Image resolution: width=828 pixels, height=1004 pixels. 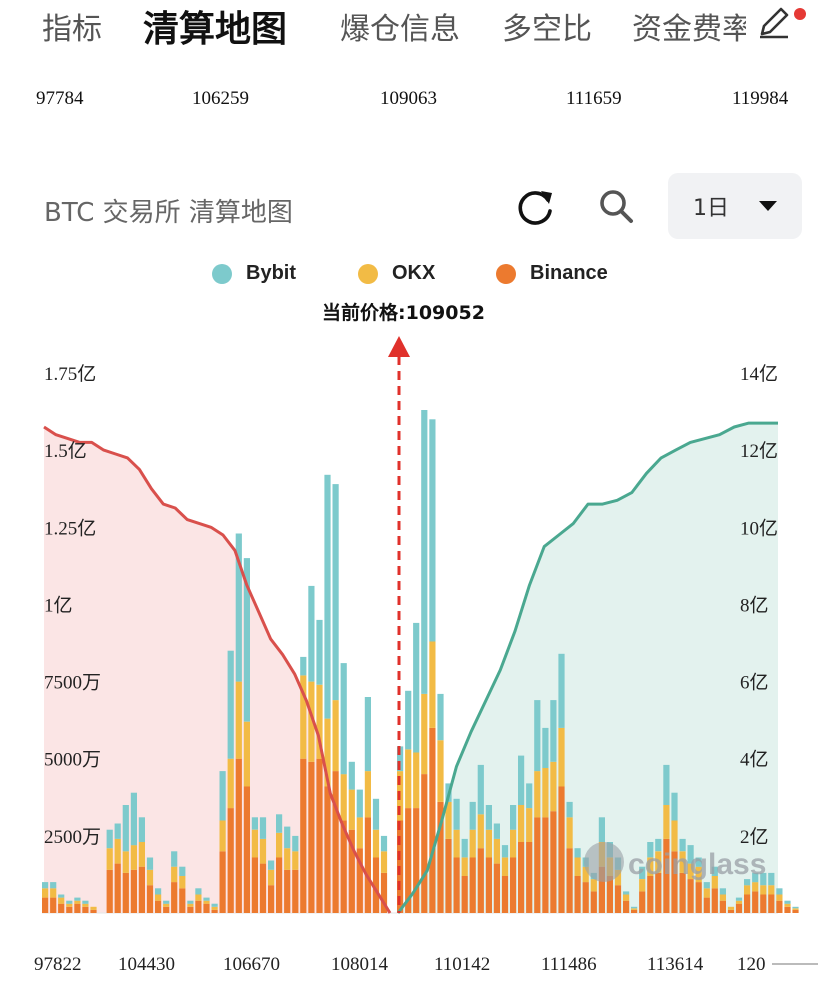 What do you see at coordinates (146, 964) in the screenshot?
I see `x-axis-tick-label: 104430` at bounding box center [146, 964].